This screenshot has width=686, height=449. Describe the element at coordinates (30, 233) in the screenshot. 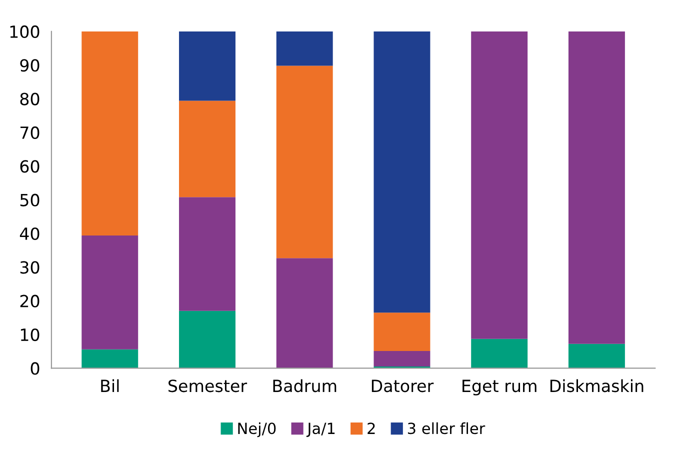

I see `y-tick-label: 40` at that location.